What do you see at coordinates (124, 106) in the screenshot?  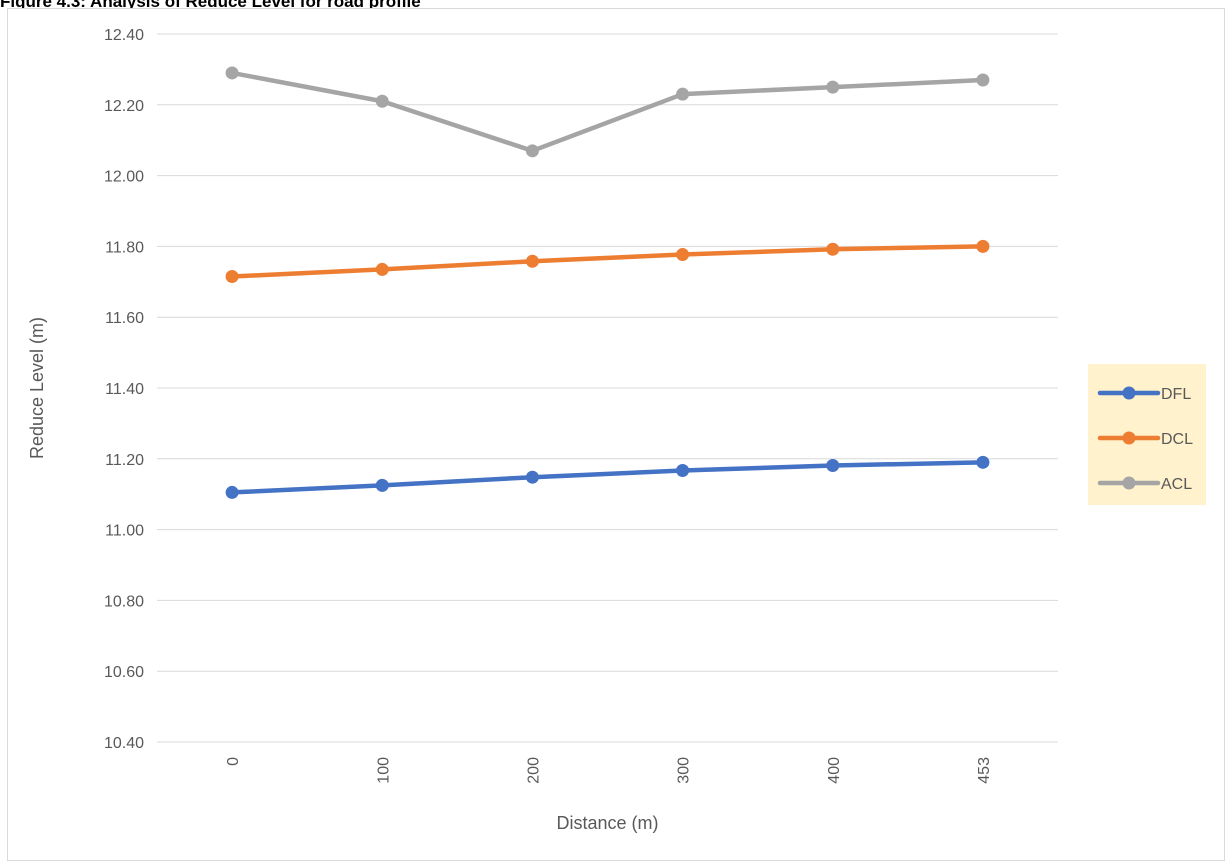 I see `y-tick-label: 12.20` at bounding box center [124, 106].